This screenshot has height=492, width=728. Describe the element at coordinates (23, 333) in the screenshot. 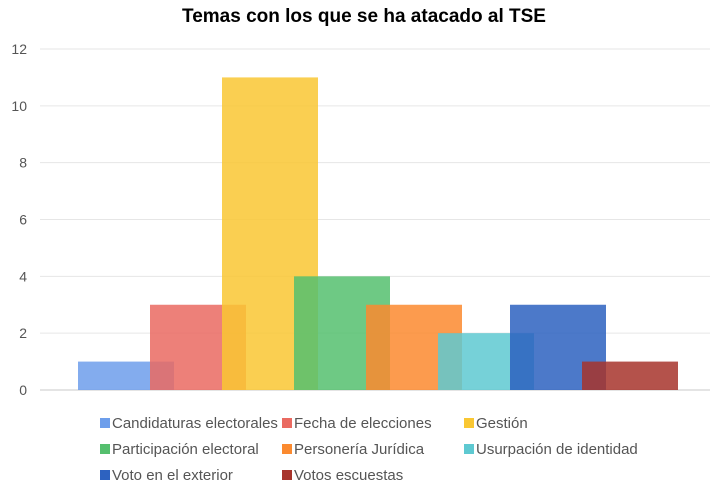

I see `y-tick-label: 2` at that location.